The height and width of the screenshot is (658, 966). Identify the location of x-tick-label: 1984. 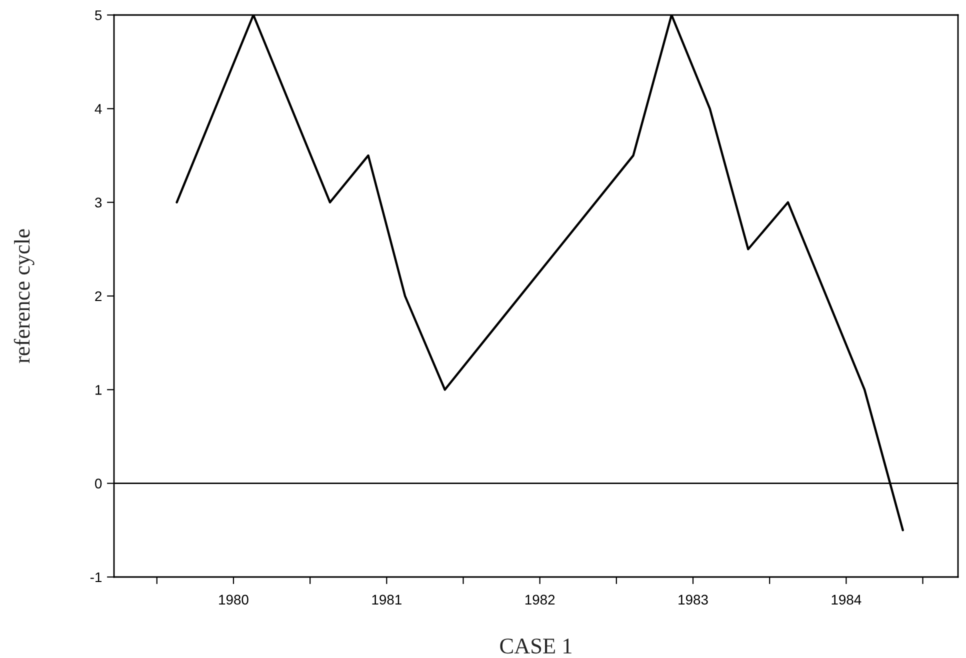
(847, 599).